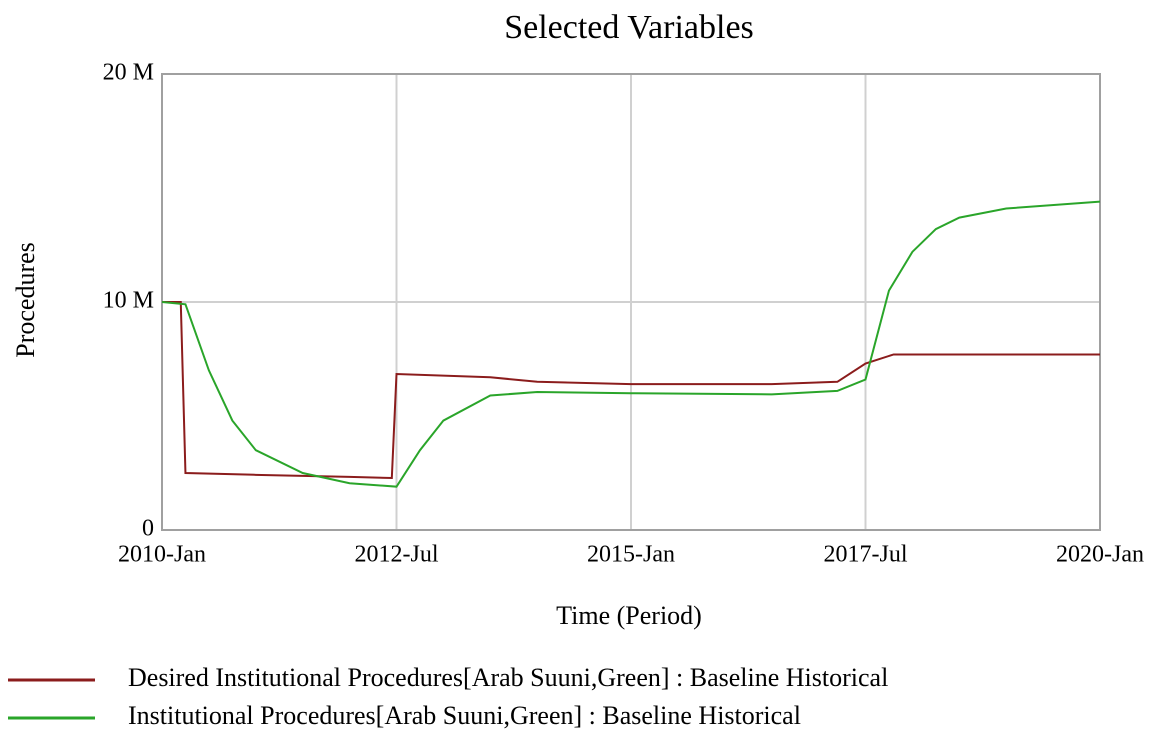 The image size is (1155, 736). I want to click on x-tick-label: 2010-Jan, so click(162, 555).